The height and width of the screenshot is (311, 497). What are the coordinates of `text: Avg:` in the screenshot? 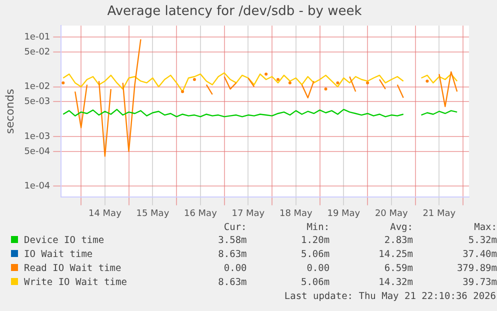 It's located at (401, 228).